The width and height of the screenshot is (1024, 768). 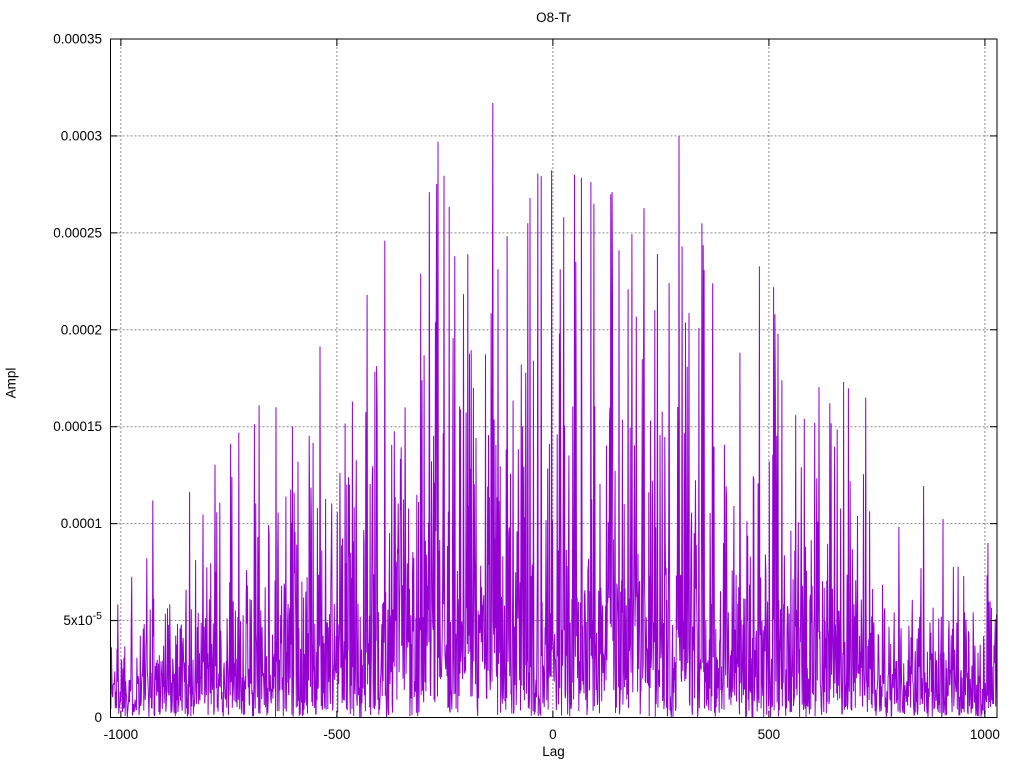 I want to click on x-tick-label: 500, so click(x=769, y=734).